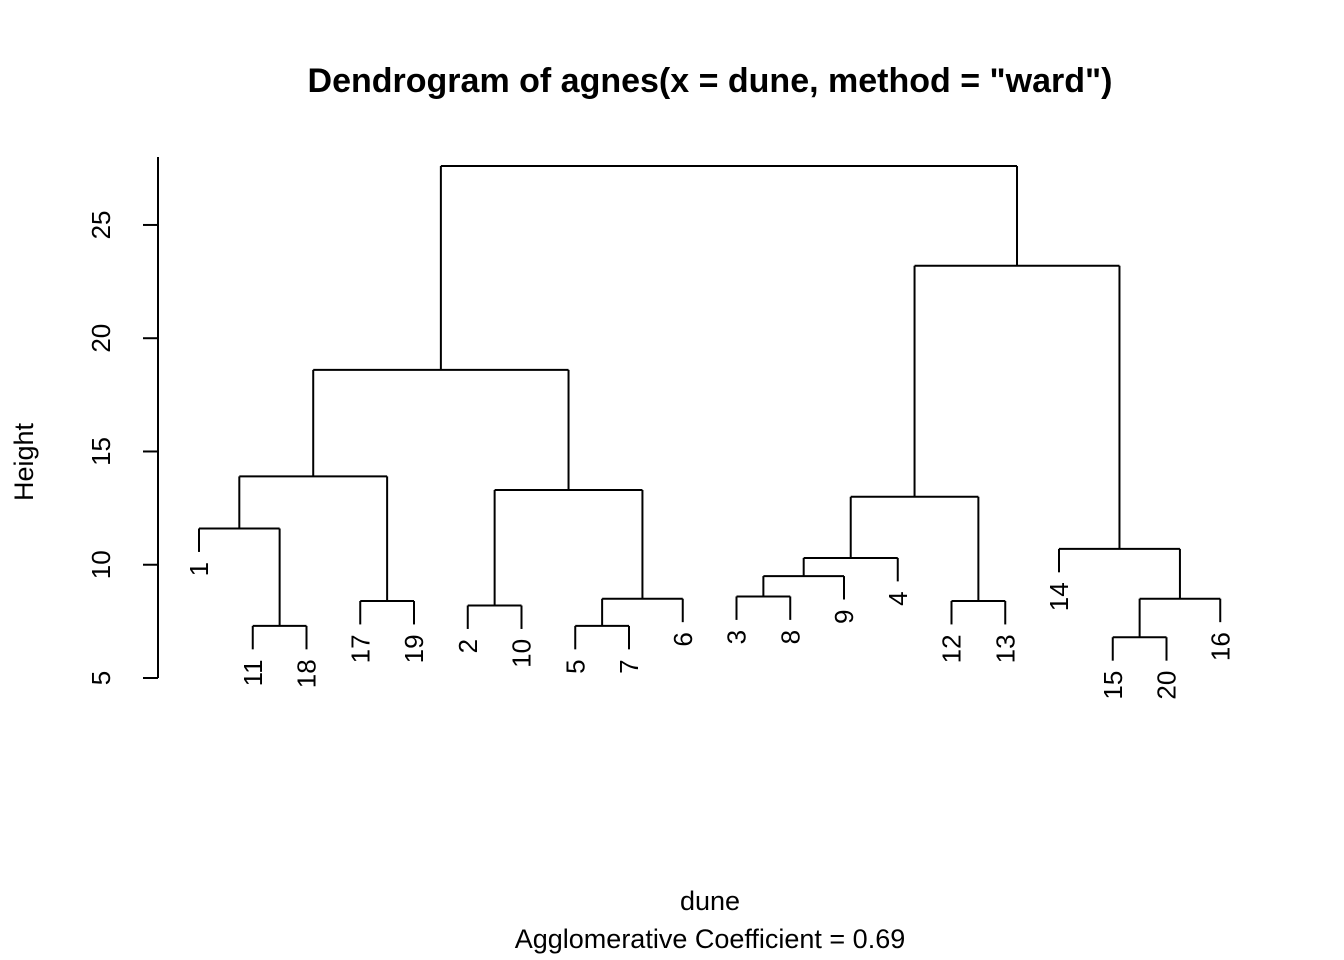 Image resolution: width=1344 pixels, height=960 pixels. Describe the element at coordinates (952, 648) in the screenshot. I see `leaf-label: 12` at that location.